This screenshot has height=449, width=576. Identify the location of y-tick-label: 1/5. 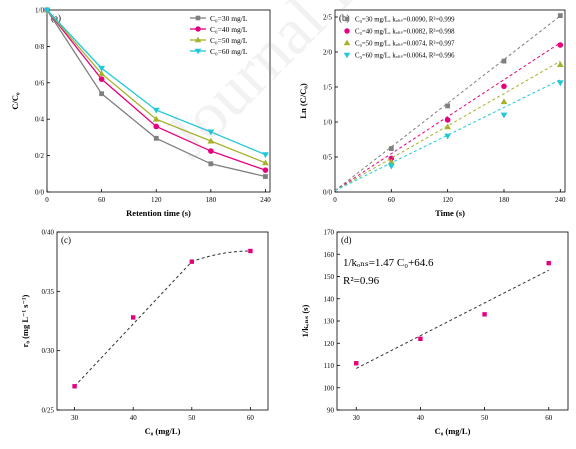
(327, 88).